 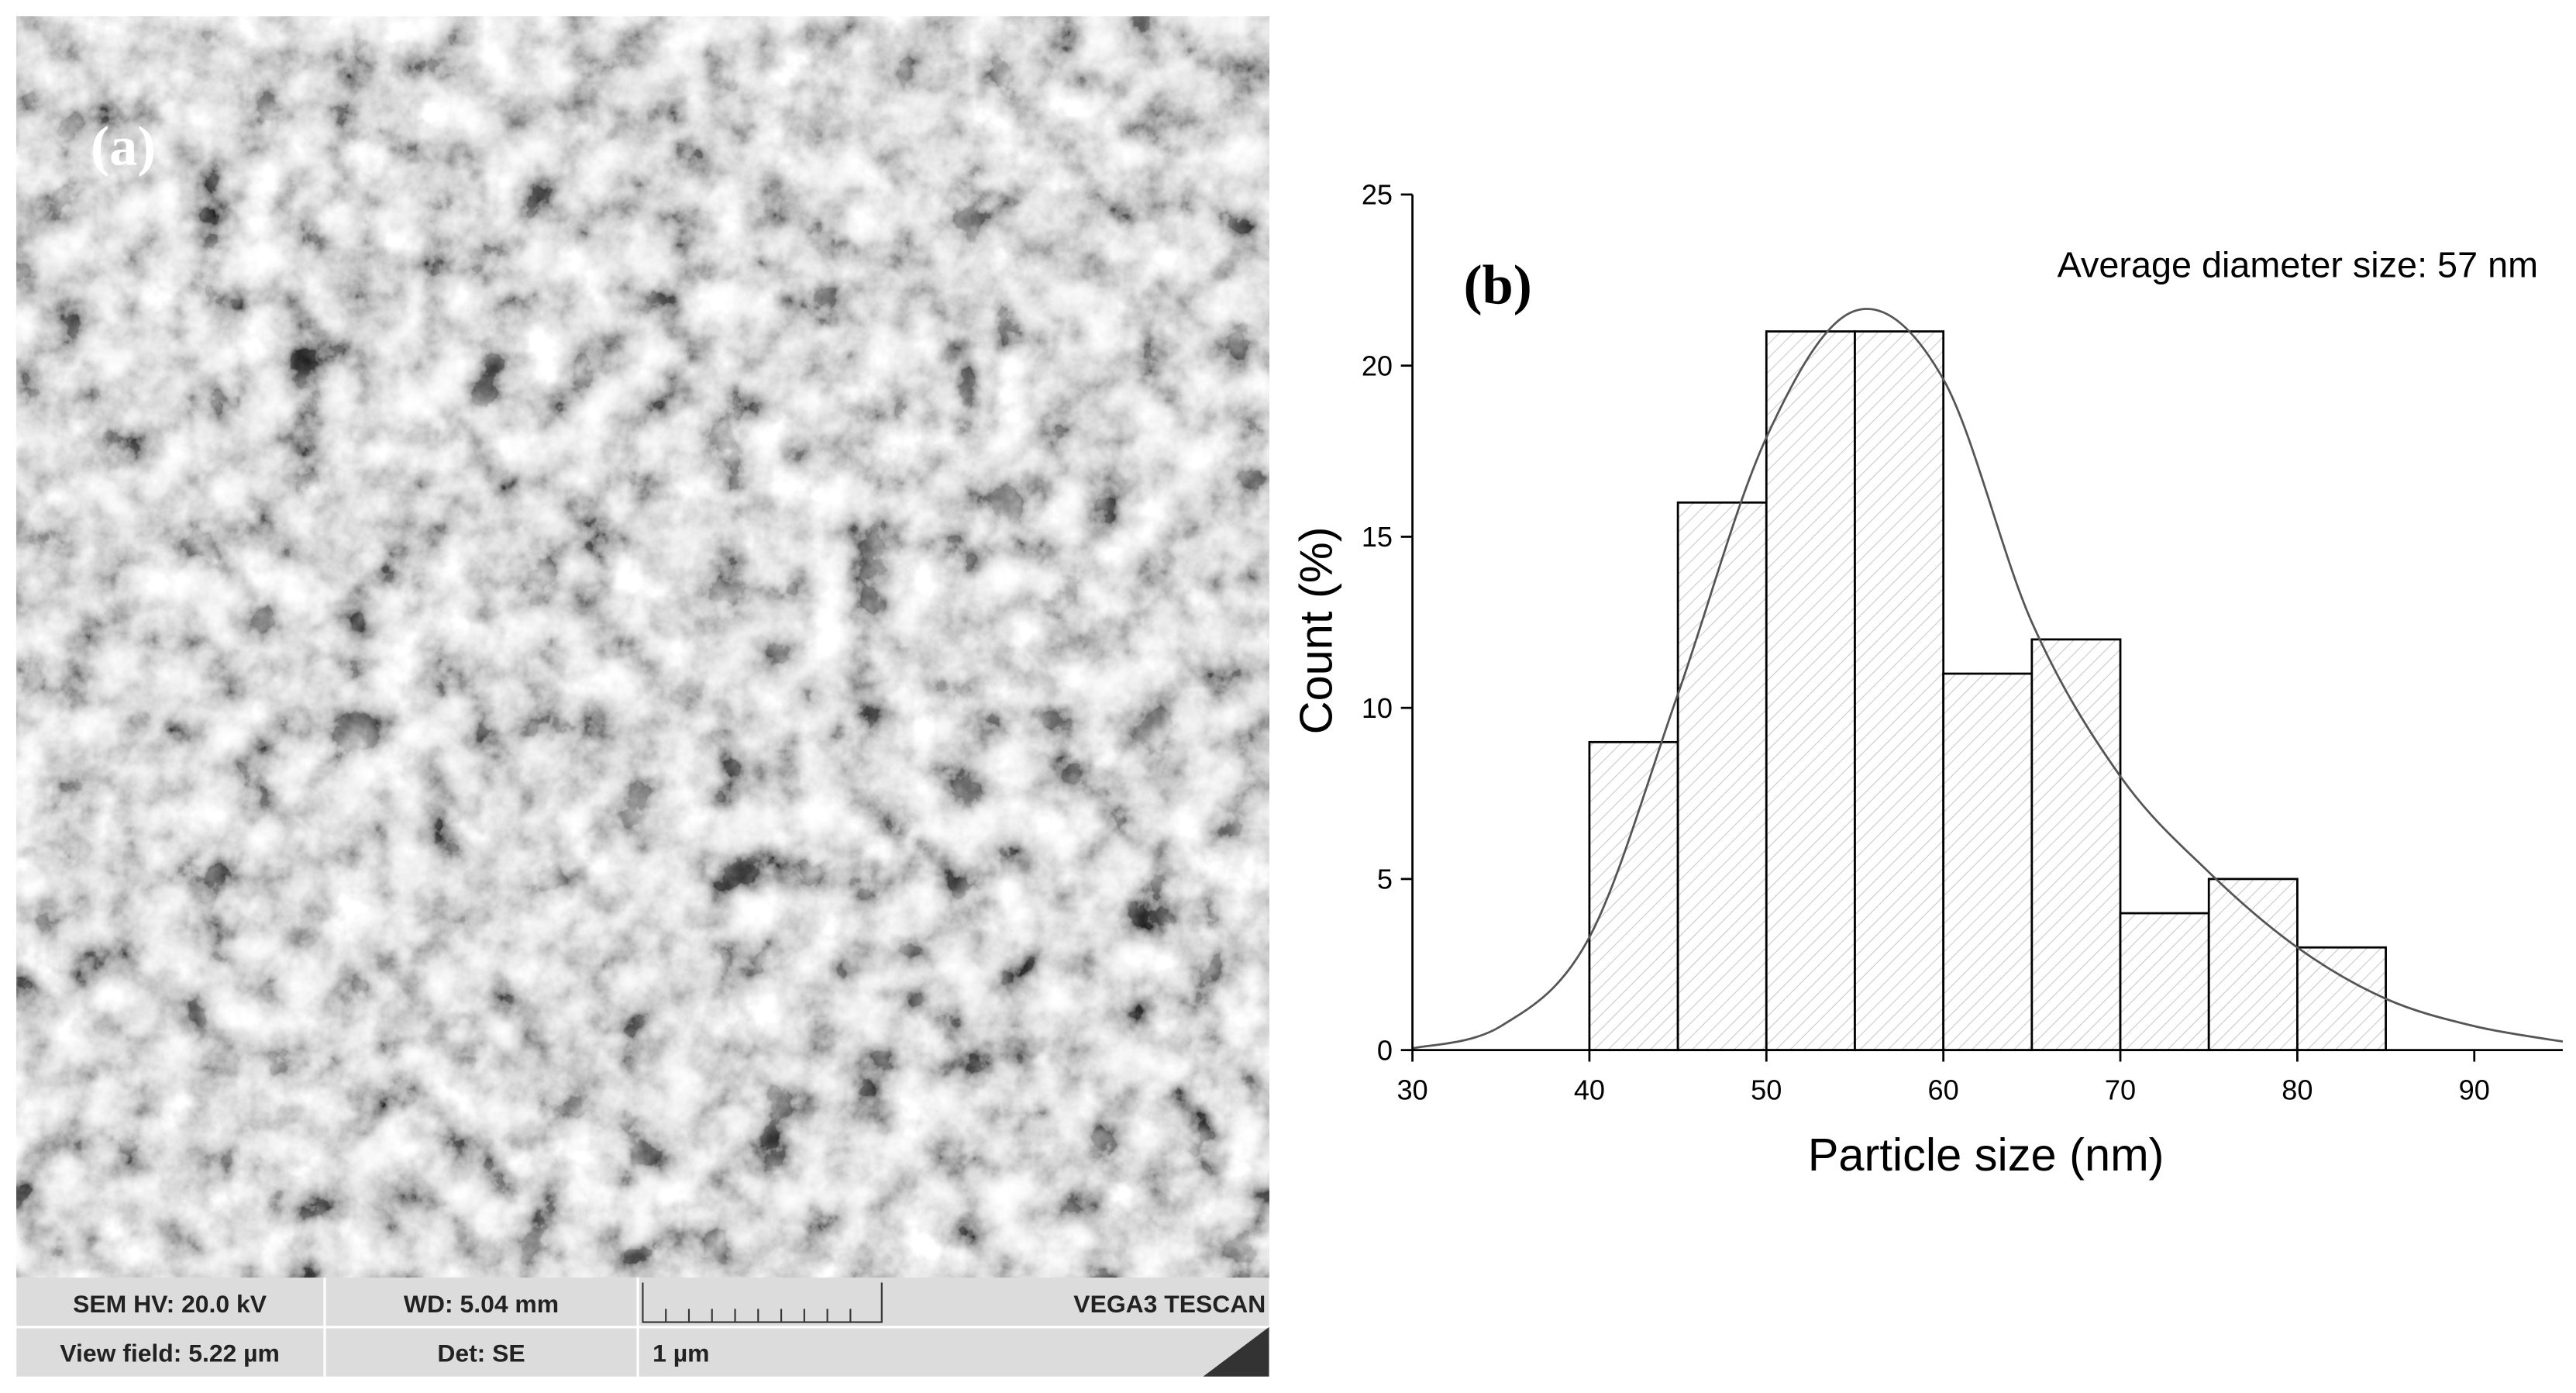 I want to click on x-tick-label: 60, so click(x=1943, y=1089).